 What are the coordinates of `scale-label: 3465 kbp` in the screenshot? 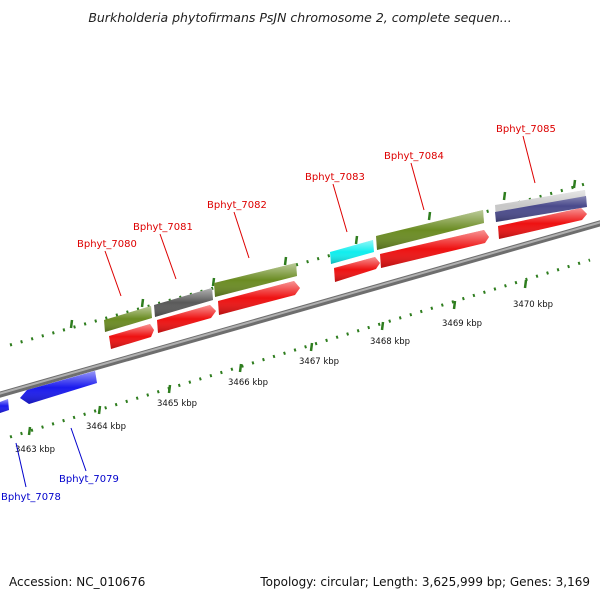 It's located at (177, 404).